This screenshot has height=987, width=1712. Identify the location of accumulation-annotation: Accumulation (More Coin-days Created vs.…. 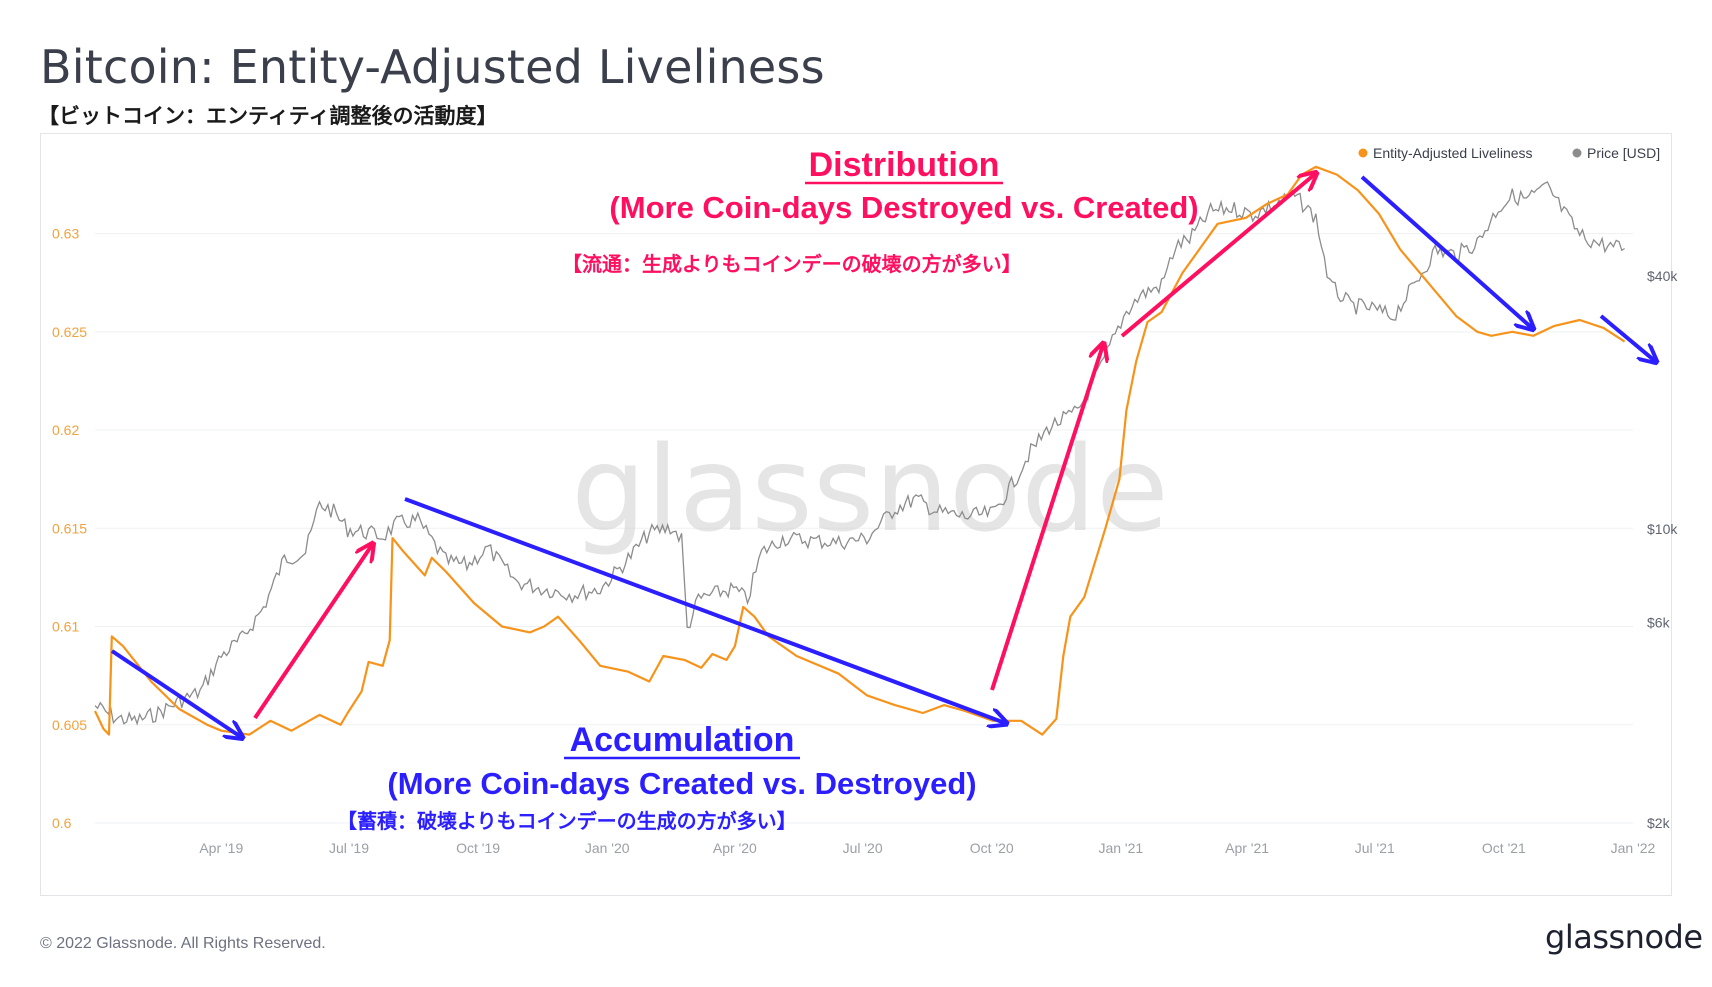
(657, 777).